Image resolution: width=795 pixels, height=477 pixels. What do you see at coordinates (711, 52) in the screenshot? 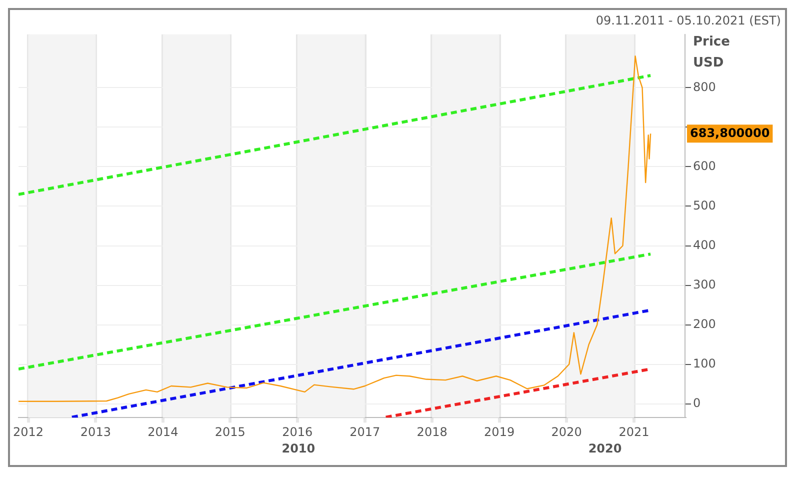
I see `y-axis-title: Price USD` at bounding box center [711, 52].